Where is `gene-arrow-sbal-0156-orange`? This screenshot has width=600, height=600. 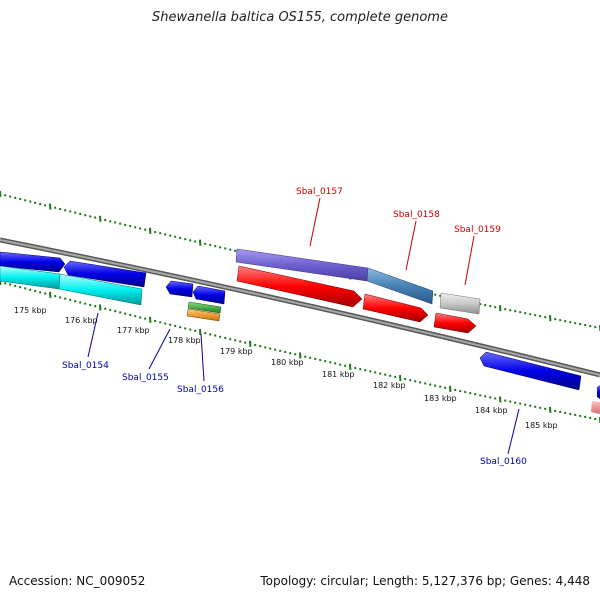
gene-arrow-sbal-0156-orange is located at coordinates (203, 315).